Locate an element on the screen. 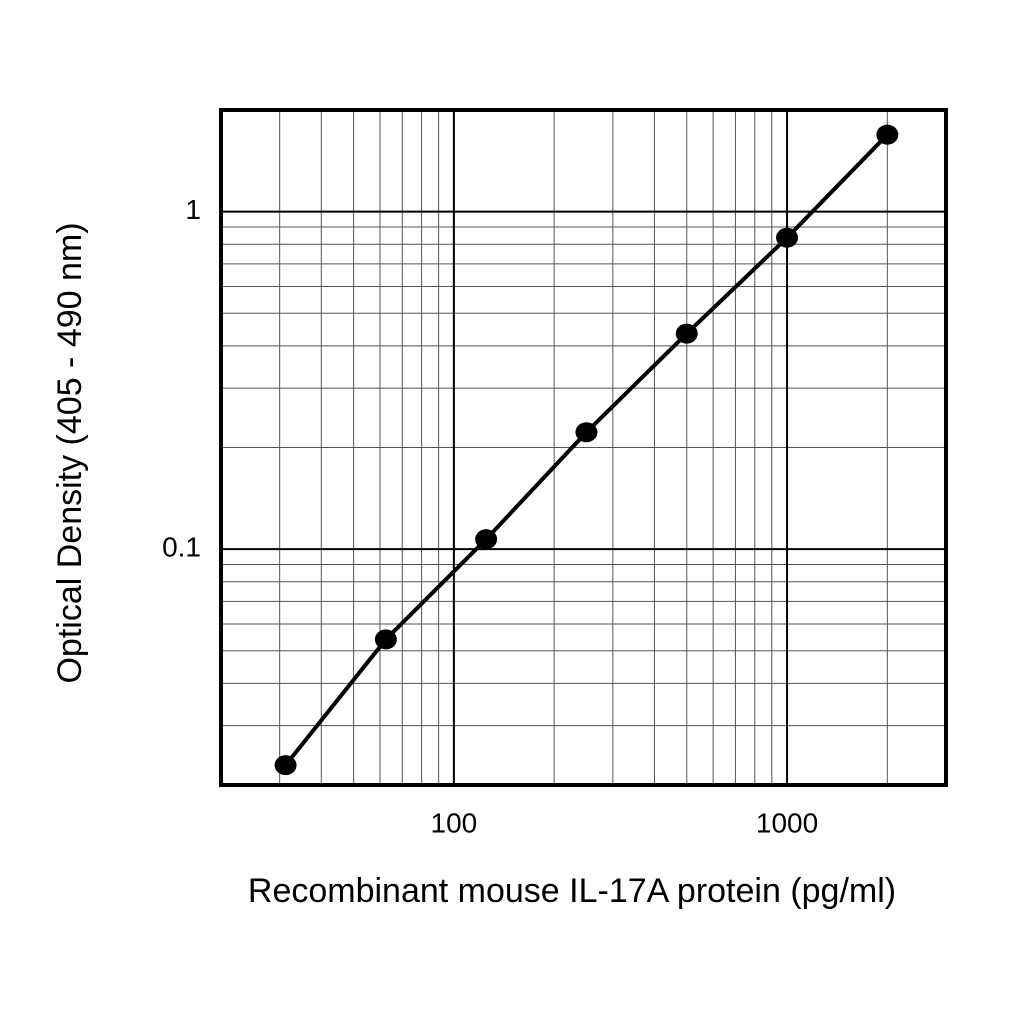 This screenshot has height=1024, width=1024. y-tick-label: 0.1 is located at coordinates (181, 546).